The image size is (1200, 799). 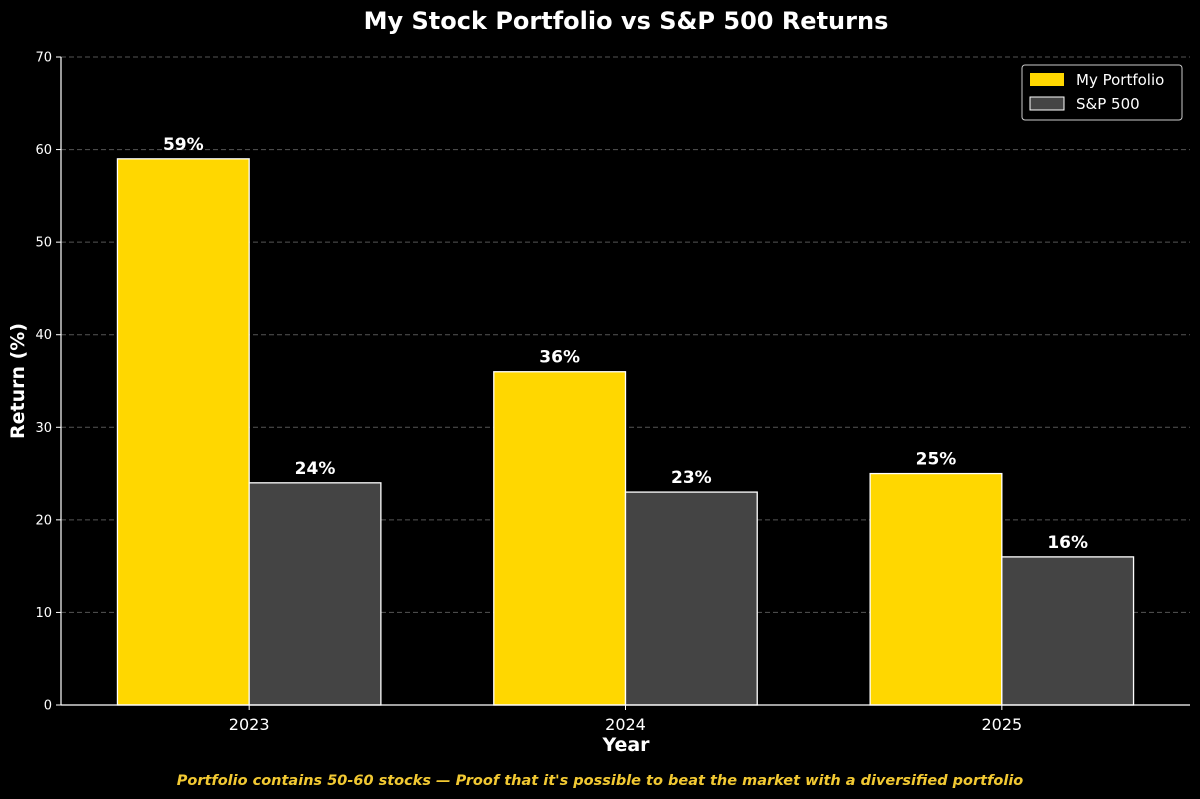 What do you see at coordinates (1120, 80) in the screenshot?
I see `legend-label-portfolio: My Portfolio` at bounding box center [1120, 80].